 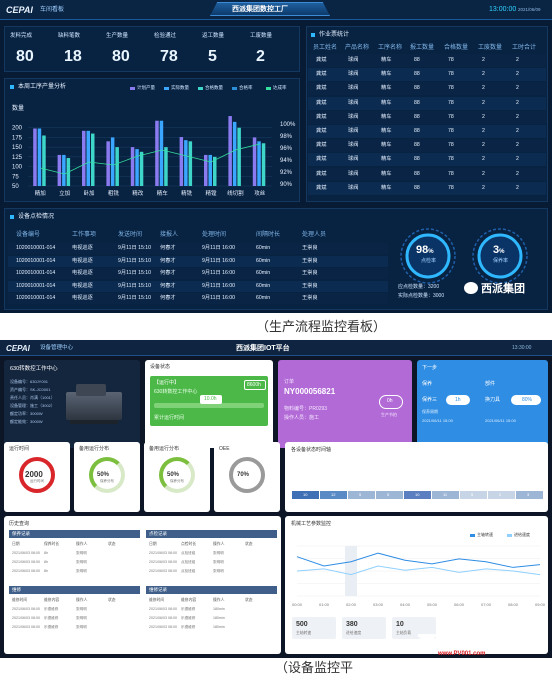 What do you see at coordinates (180, 87) in the screenshot?
I see `legend-label: 实际数量` at bounding box center [180, 87].